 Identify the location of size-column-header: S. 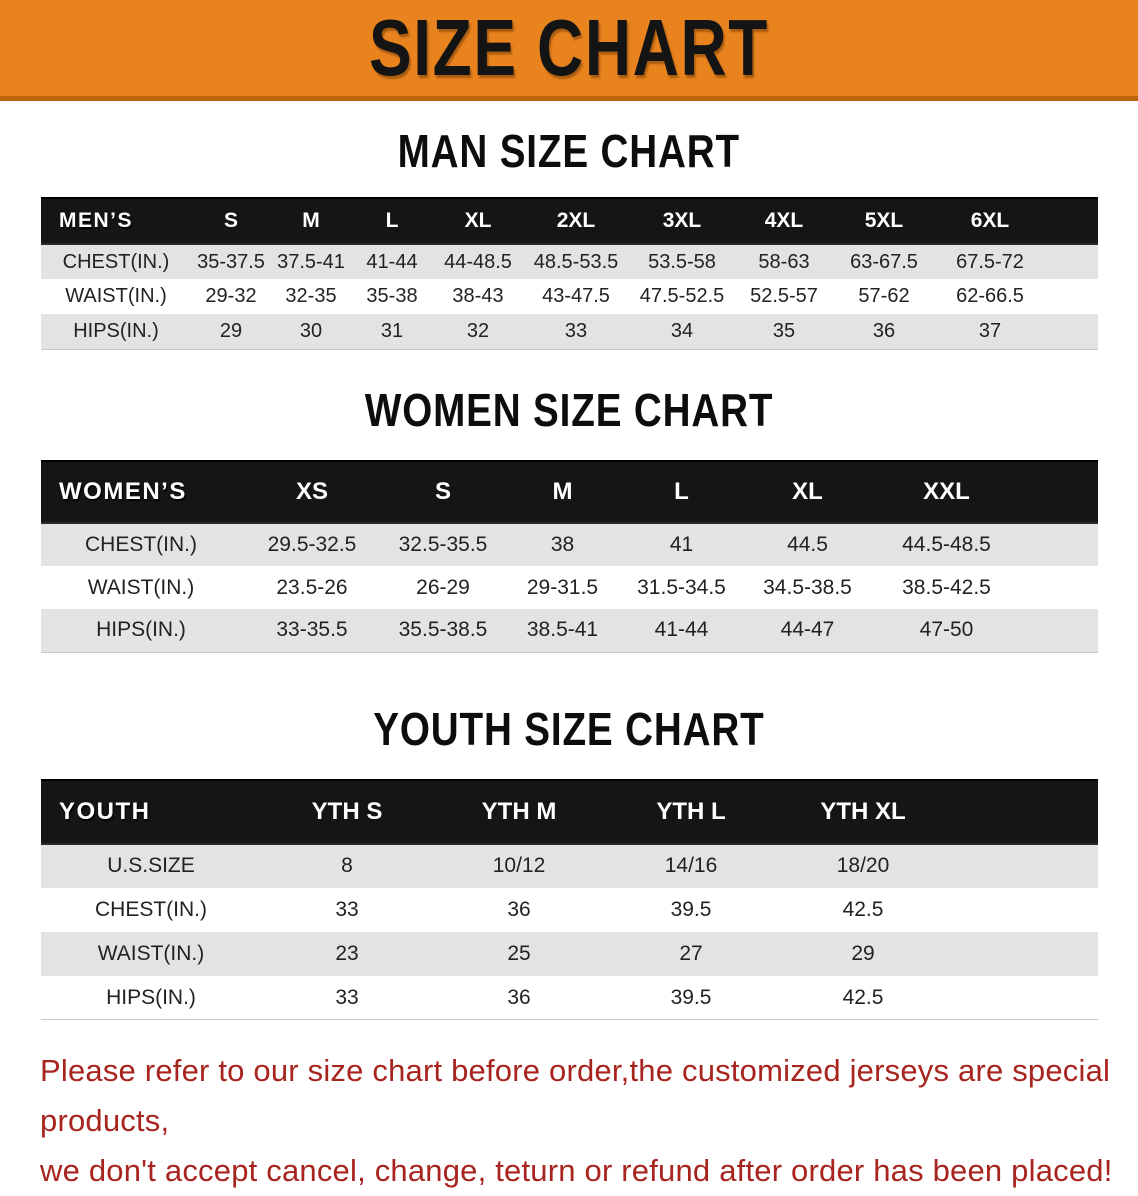
(443, 492).